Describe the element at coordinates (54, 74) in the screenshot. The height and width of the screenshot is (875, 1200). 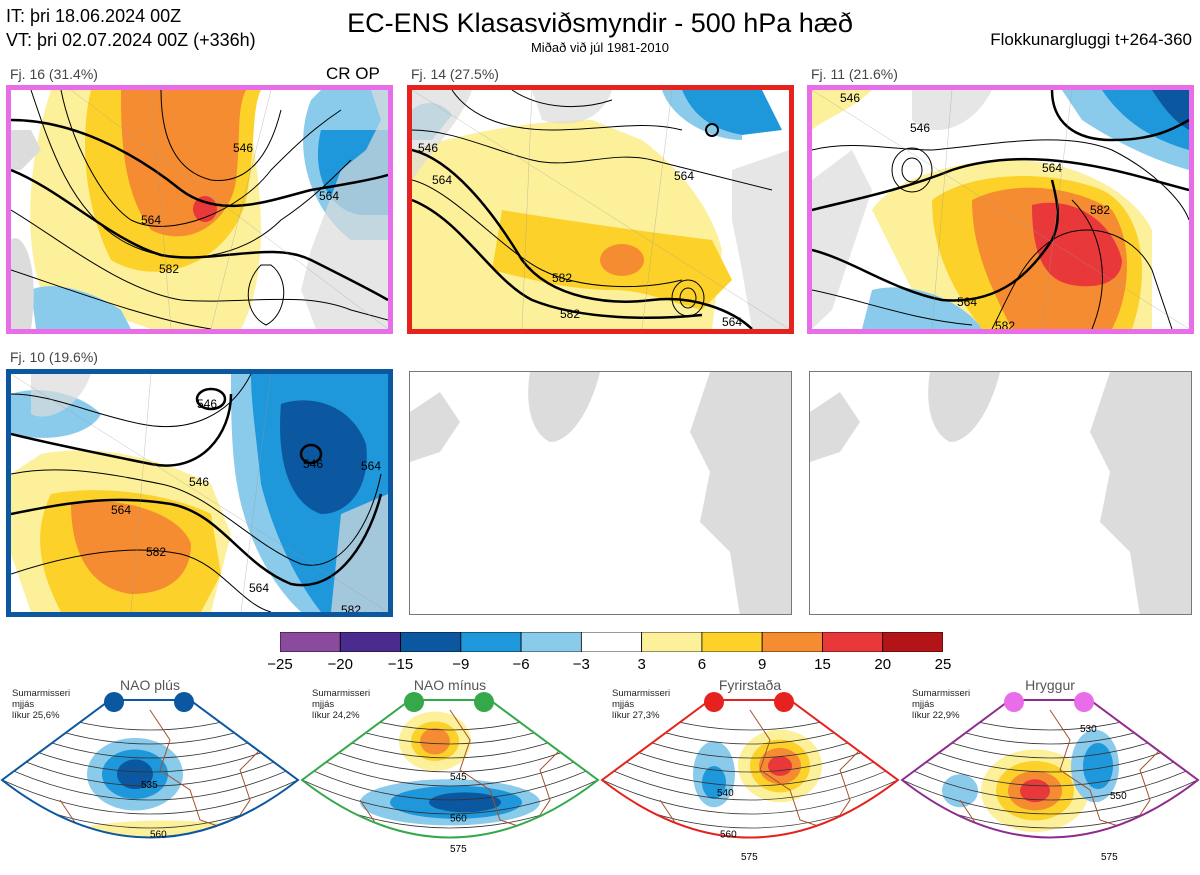
I see `cluster-1-label: Fj. 16 (31.4%)` at that location.